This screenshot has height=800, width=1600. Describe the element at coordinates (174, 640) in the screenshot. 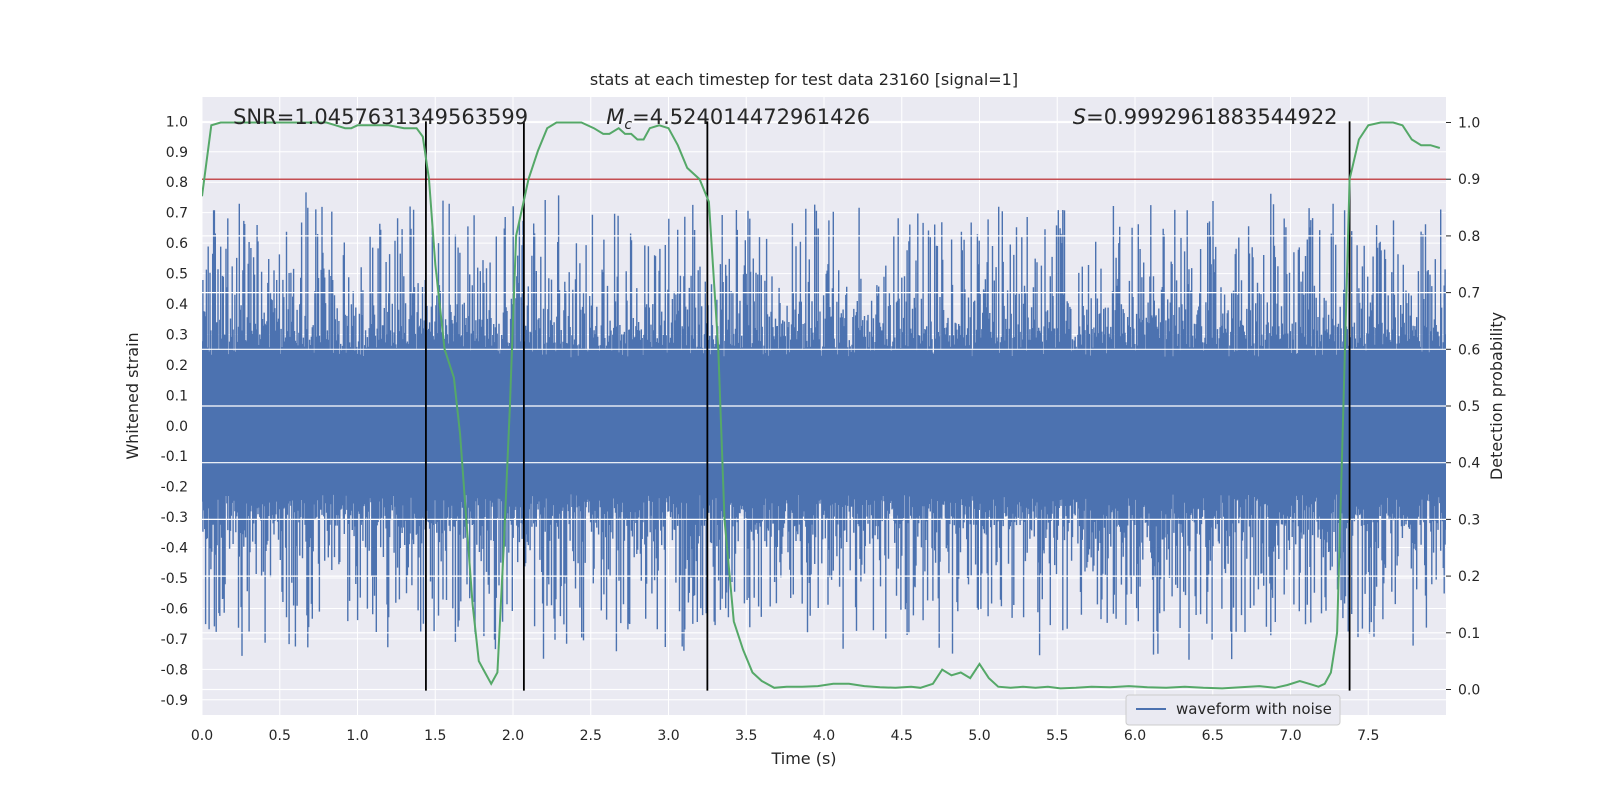

I see `y-tick-label: -0.7` at that location.